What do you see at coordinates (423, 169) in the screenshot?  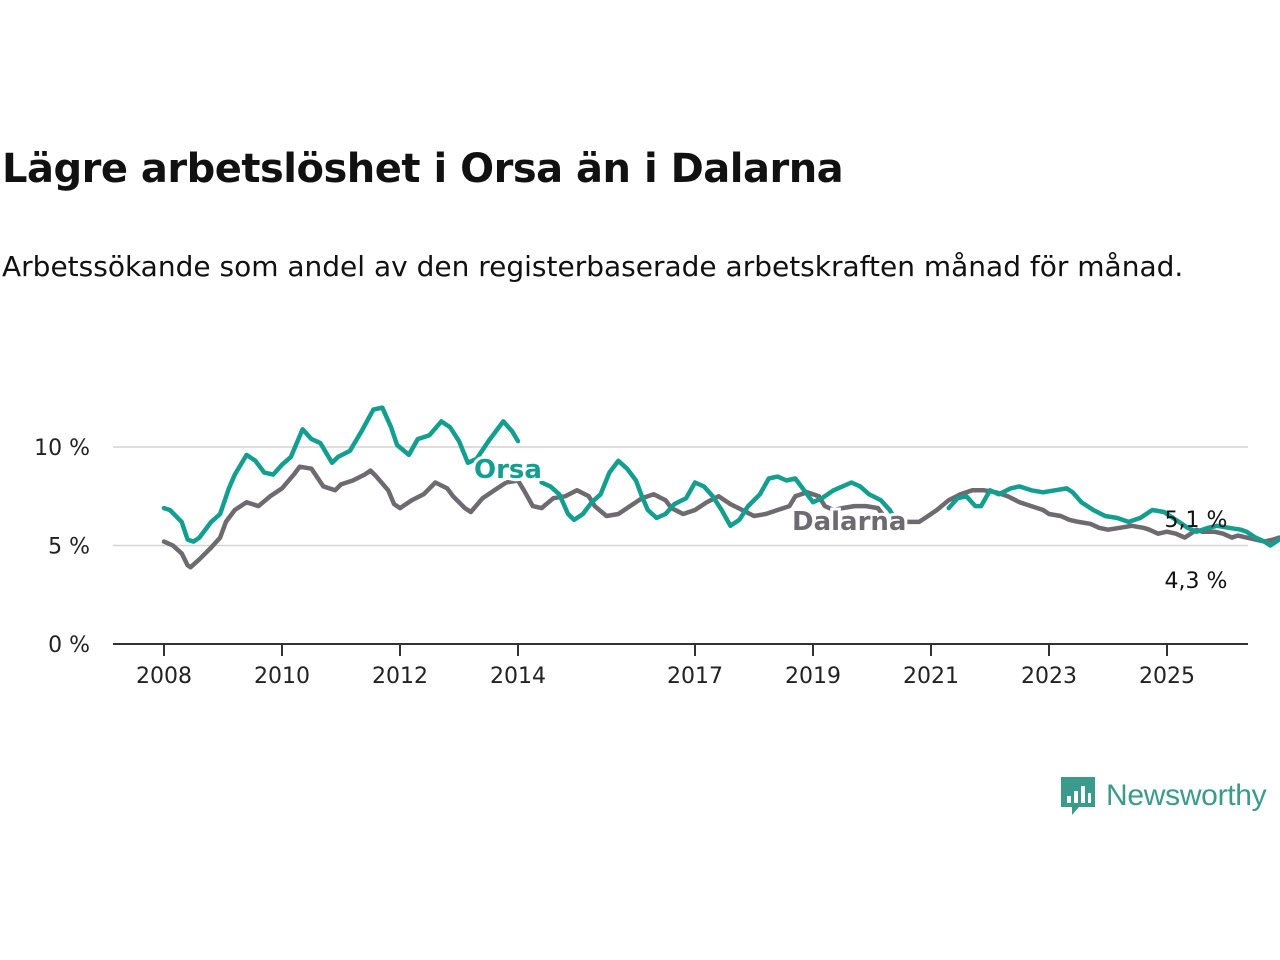 I see `chart-title: Lägre arbetslöshet i Orsa än i Dalarna` at bounding box center [423, 169].